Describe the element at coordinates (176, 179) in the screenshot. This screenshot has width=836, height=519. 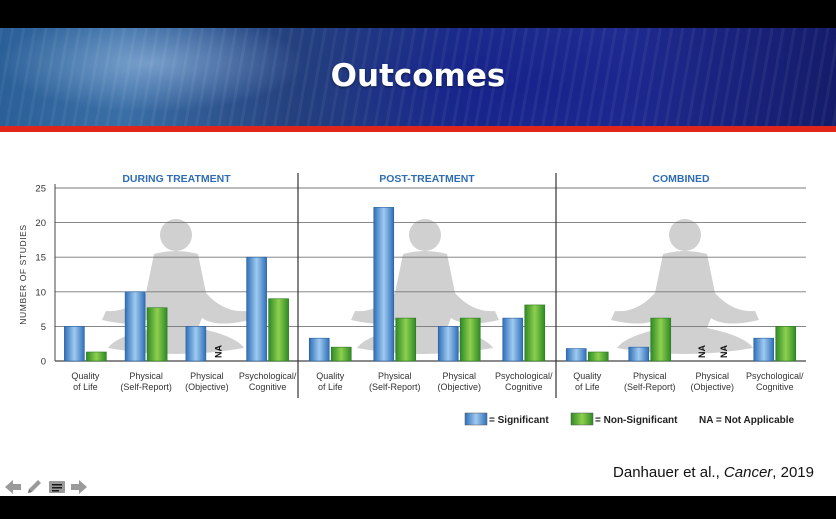
I see `panel-title: DURING TREATMENT` at that location.